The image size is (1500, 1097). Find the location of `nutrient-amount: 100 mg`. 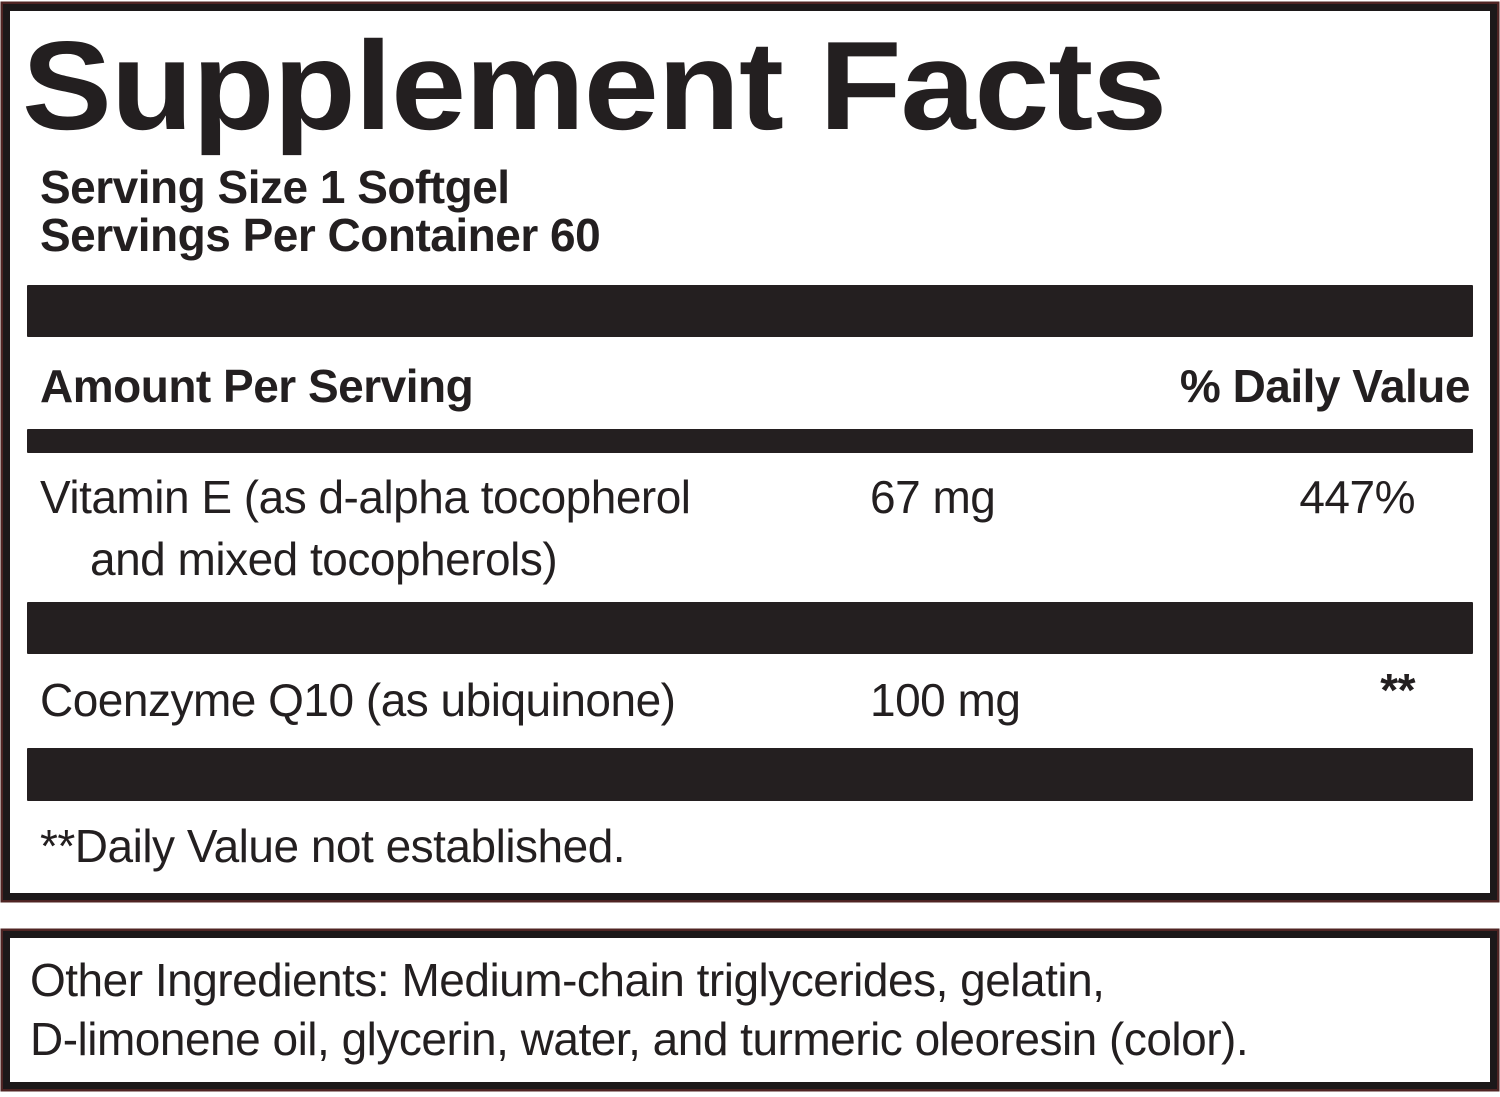

nutrient-amount: 100 mg is located at coordinates (945, 700).